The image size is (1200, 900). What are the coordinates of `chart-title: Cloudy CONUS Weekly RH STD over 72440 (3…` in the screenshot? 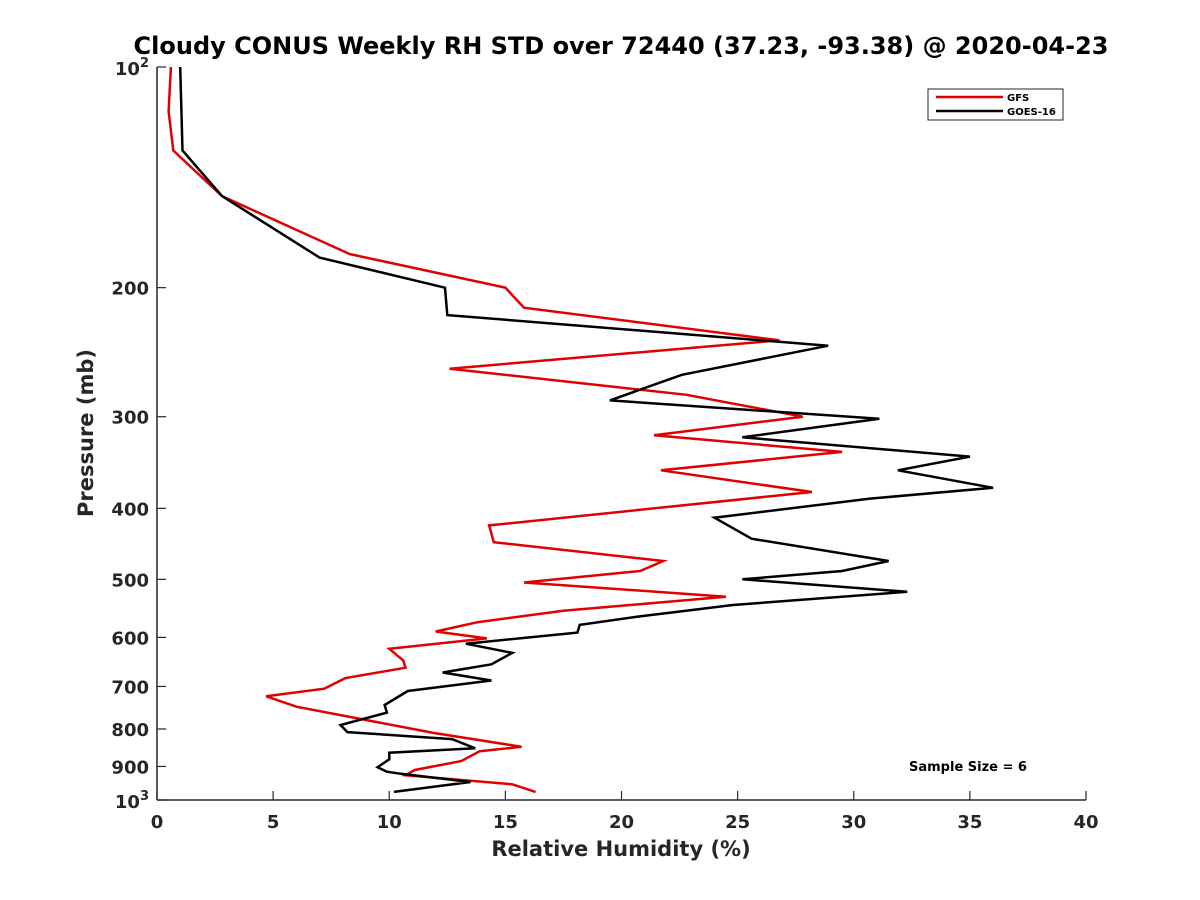 It's located at (621, 46).